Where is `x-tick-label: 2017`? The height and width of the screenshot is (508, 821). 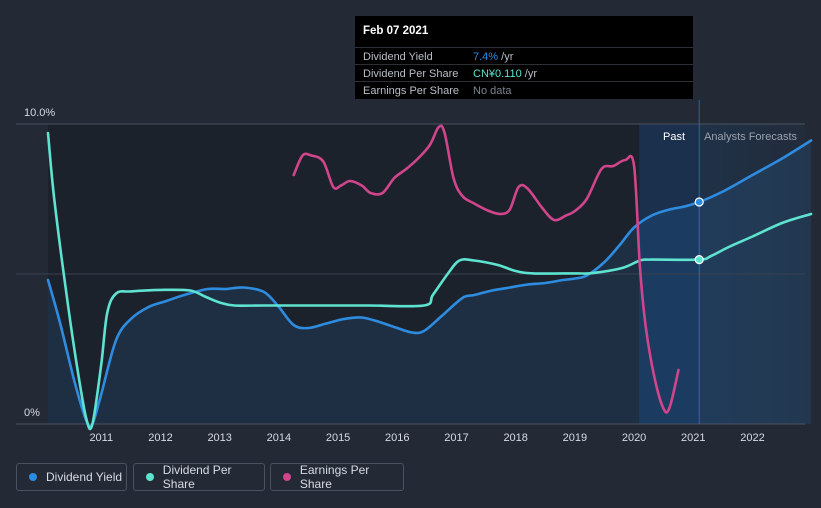 x-tick-label: 2017 is located at coordinates (456, 438).